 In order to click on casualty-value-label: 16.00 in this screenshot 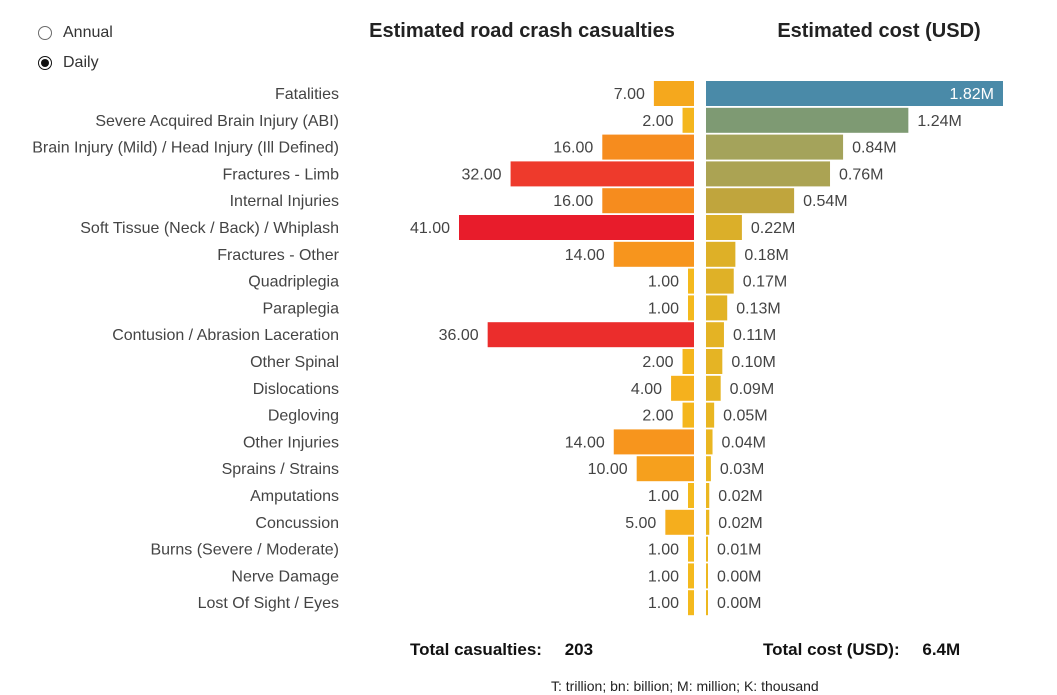, I will do `click(573, 201)`.